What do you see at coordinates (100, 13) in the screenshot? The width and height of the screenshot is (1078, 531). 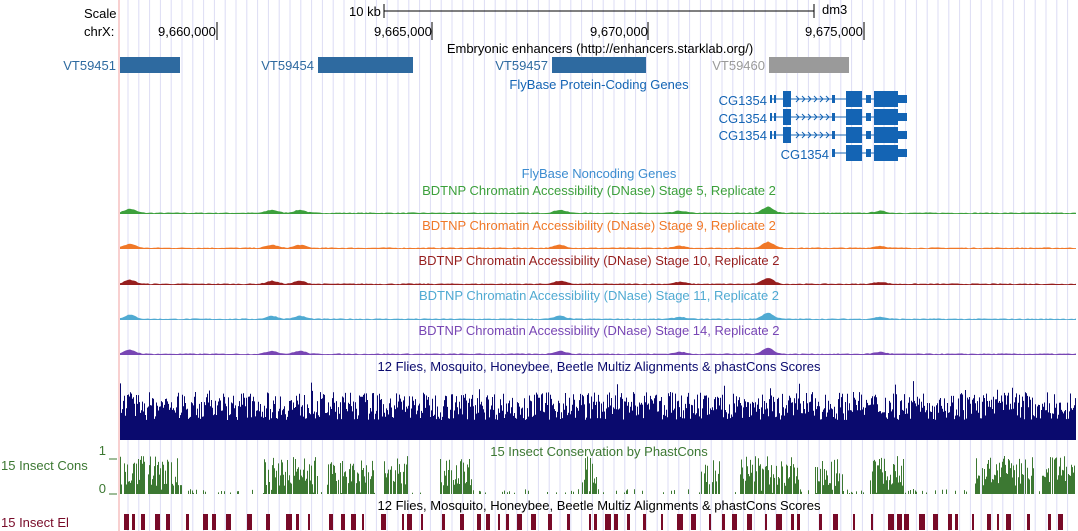 I see `scale-label: Scale` at bounding box center [100, 13].